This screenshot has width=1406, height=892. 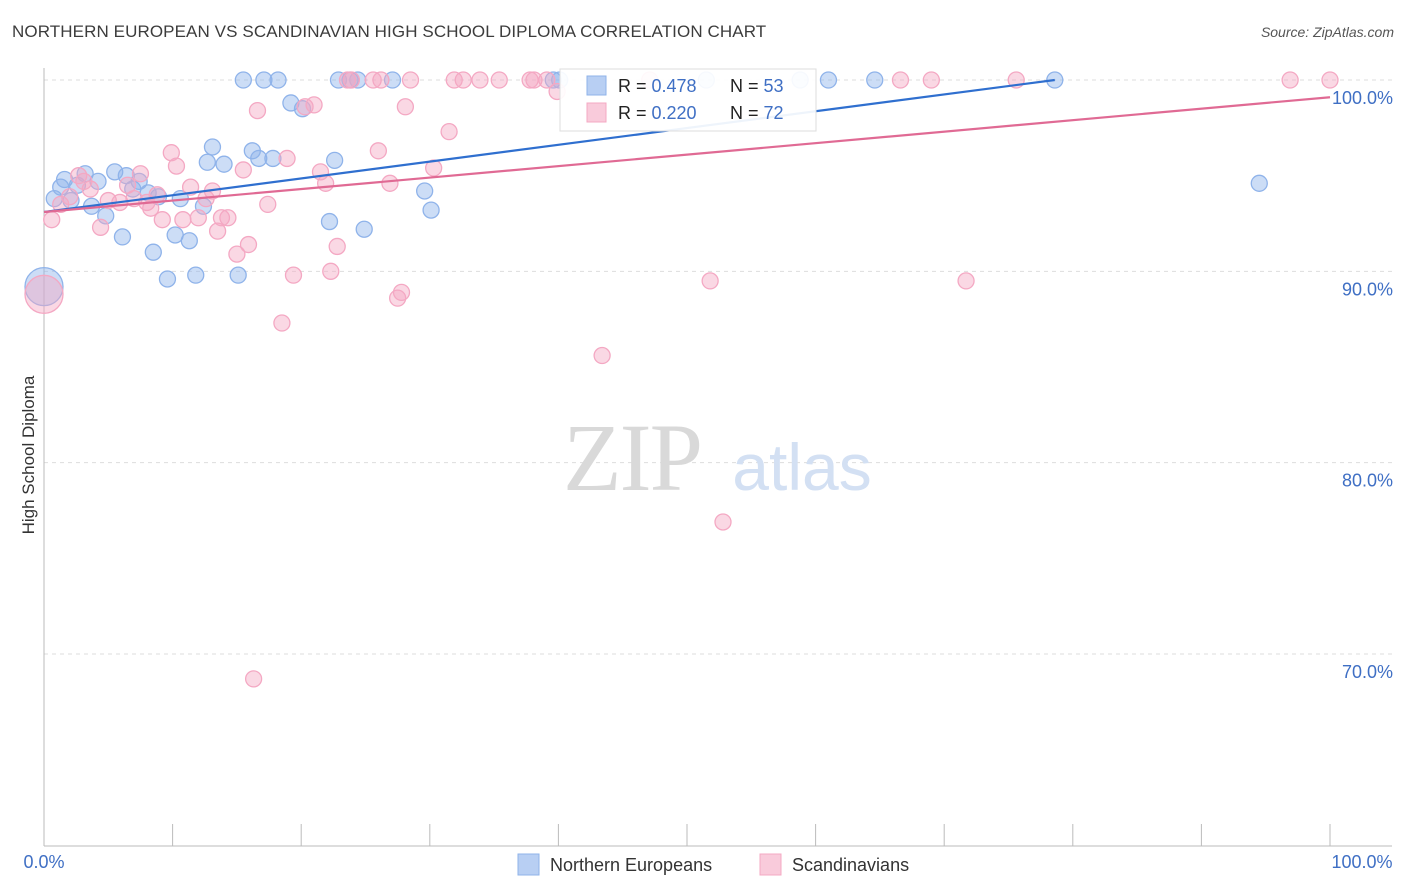 I want to click on series-legend: Northern Europeans Scandinavians, so click(x=713, y=864).